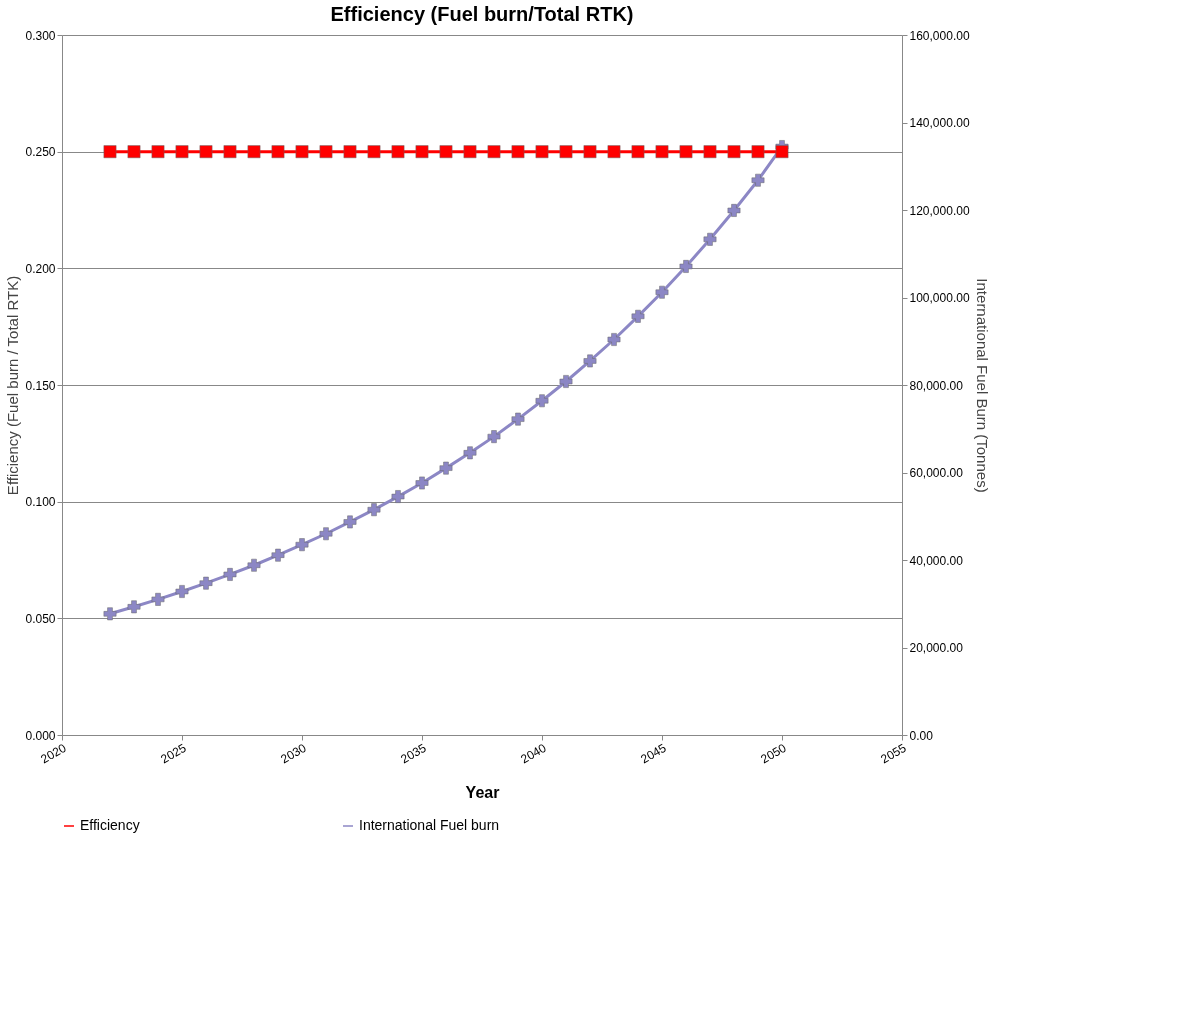 This screenshot has height=1023, width=1197. I want to click on chart-title: Efficiency (Fuel burn/Total RTK), so click(482, 14).